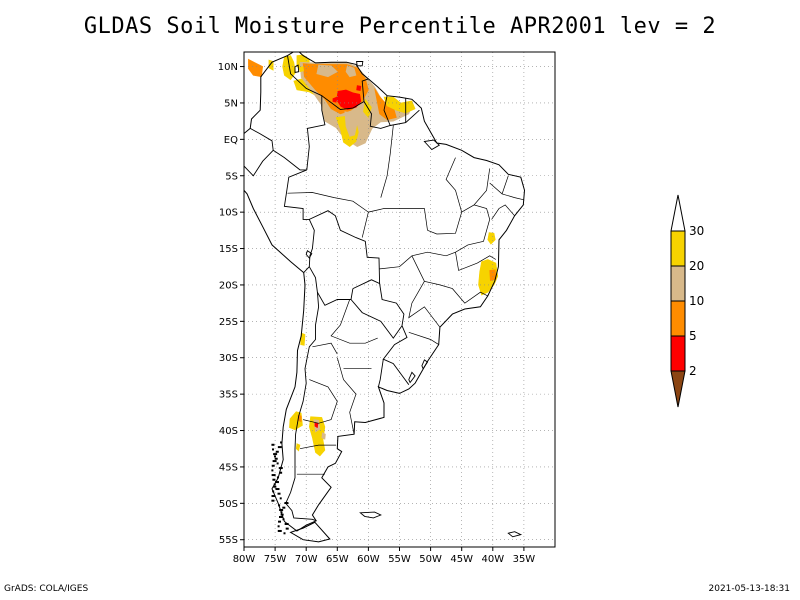 Image resolution: width=800 pixels, height=600 pixels. I want to click on lat-tick-label: 5N, so click(231, 103).